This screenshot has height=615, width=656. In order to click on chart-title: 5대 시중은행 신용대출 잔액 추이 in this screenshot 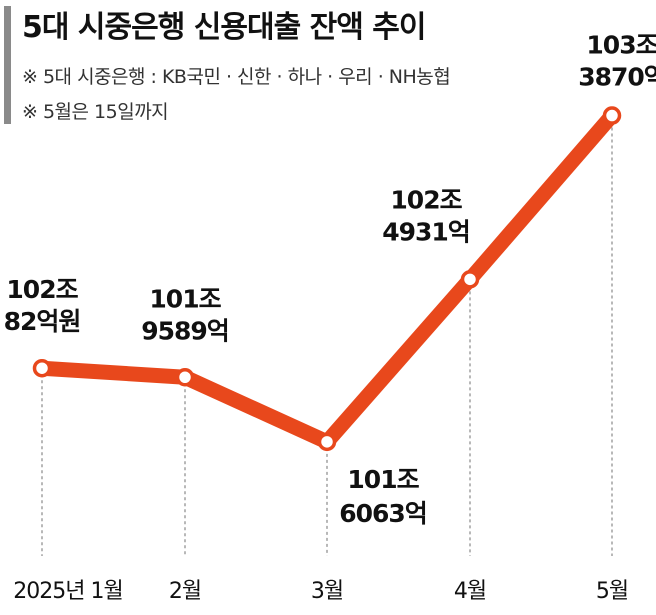, I will do `click(224, 27)`.